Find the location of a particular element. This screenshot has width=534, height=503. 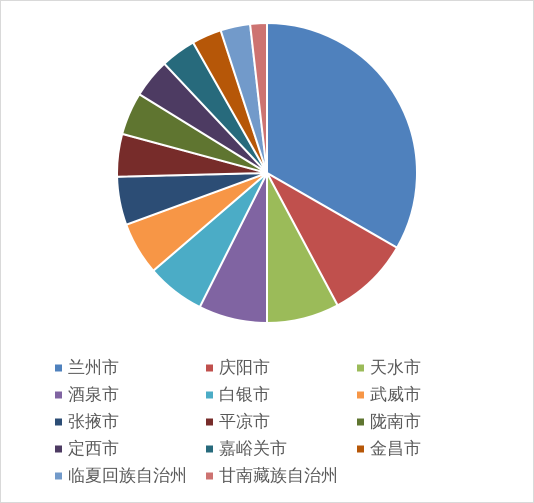

legend-label: 甘南藏族自治州 is located at coordinates (278, 476).